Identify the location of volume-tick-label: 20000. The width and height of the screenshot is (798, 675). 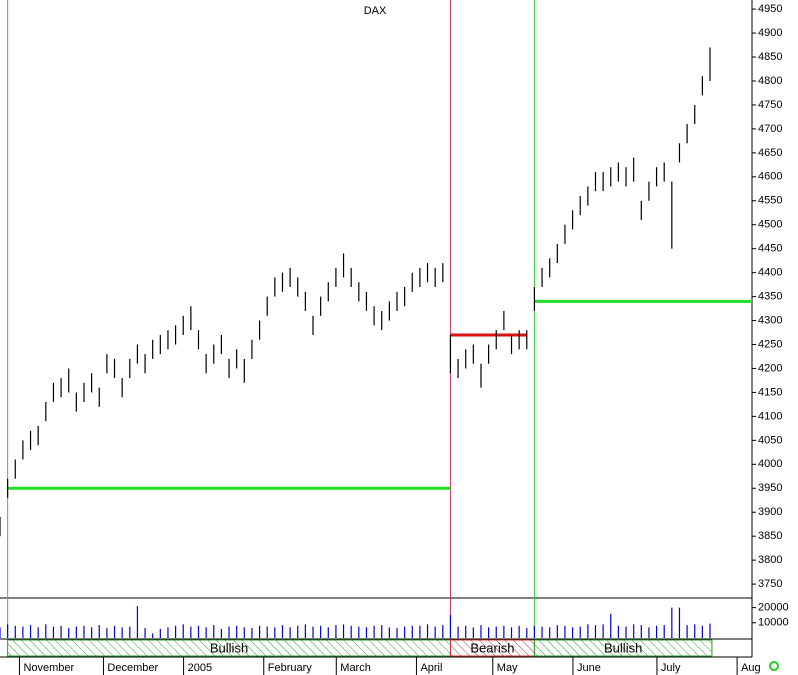
(773, 608).